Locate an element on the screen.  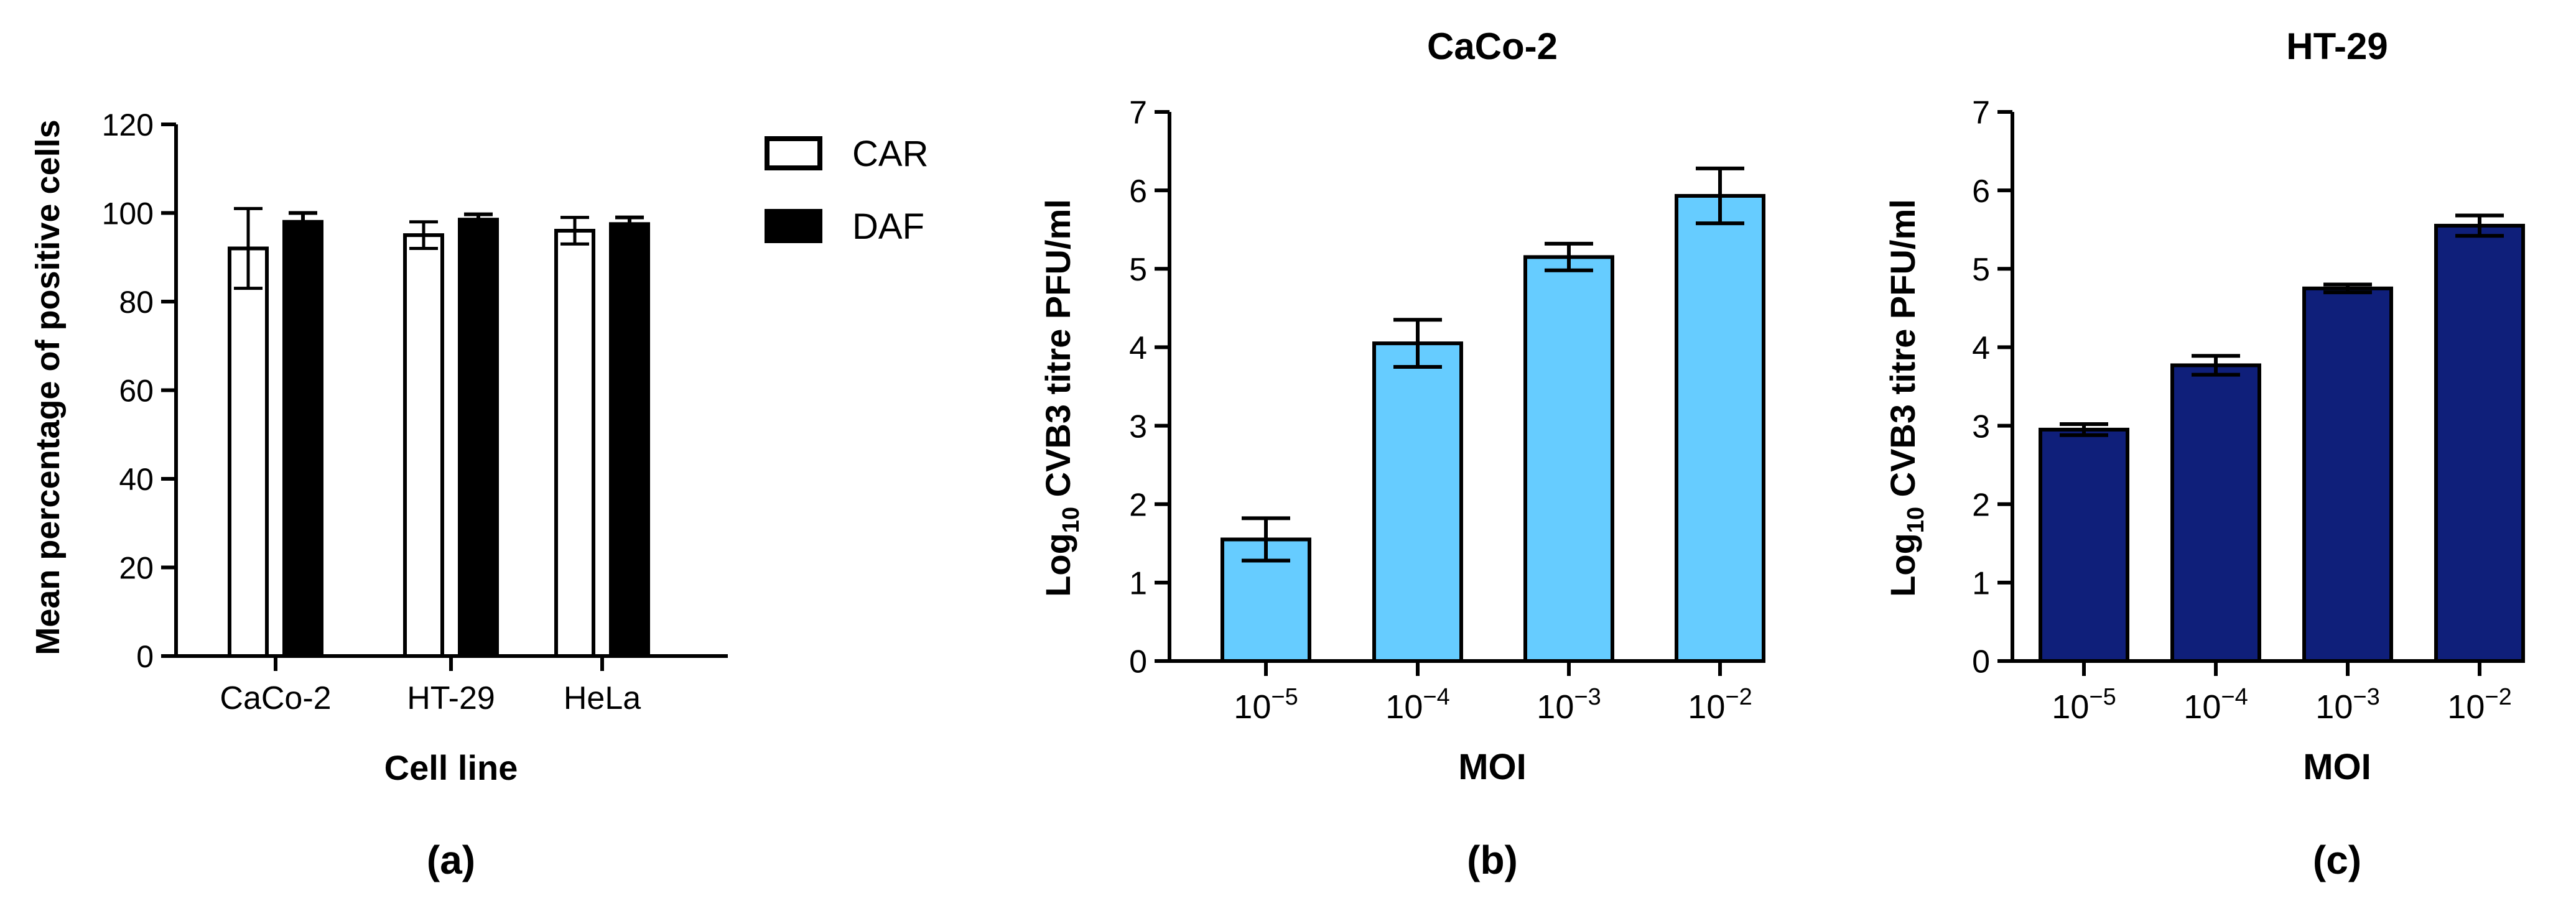
panel-c-ylabel-rest: CVB3 titre PFU/ml is located at coordinates (1902, 353).